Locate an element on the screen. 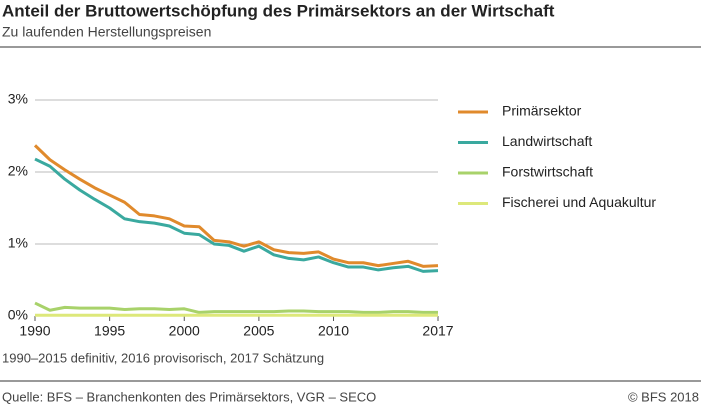 This screenshot has height=410, width=701. line is located at coordinates (236, 307).